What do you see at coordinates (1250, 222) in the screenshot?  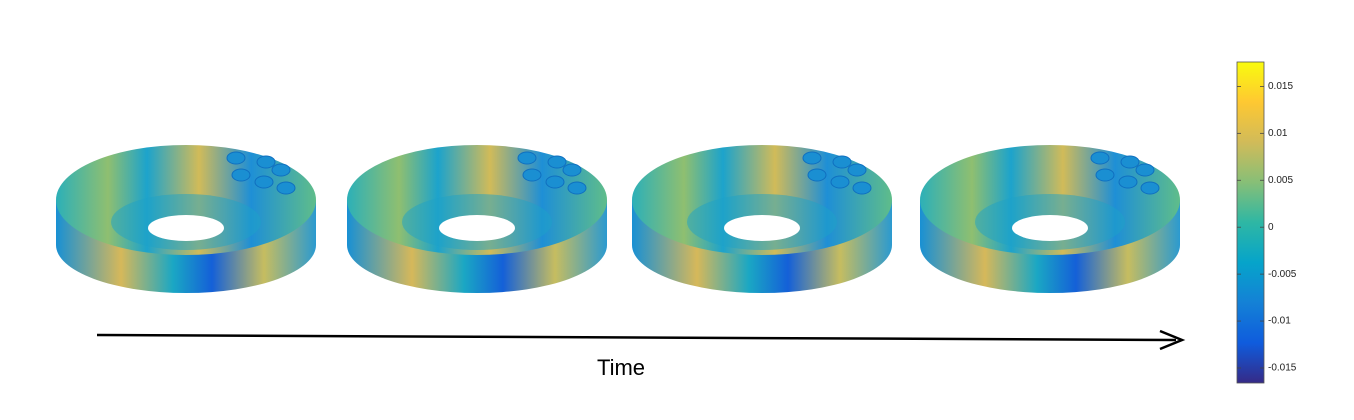 I see `colorbar` at bounding box center [1250, 222].